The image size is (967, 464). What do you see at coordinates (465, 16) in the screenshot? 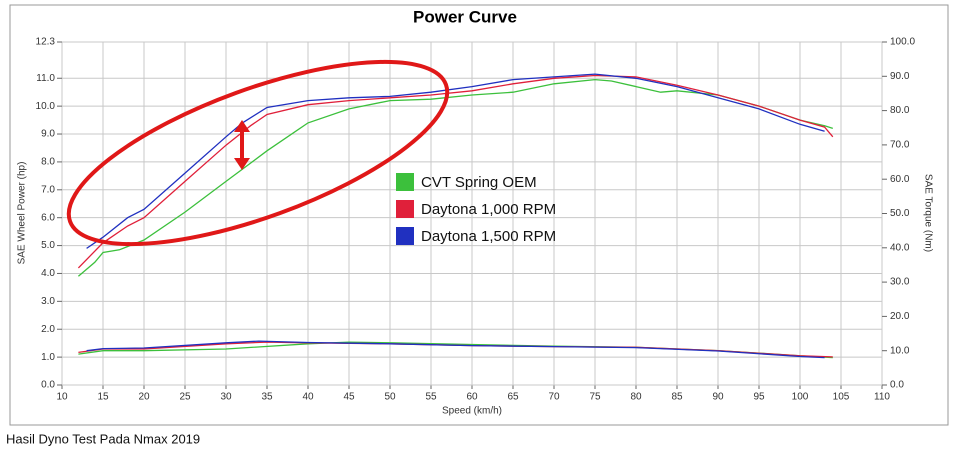
I see `chart-title: Power Curve` at bounding box center [465, 16].